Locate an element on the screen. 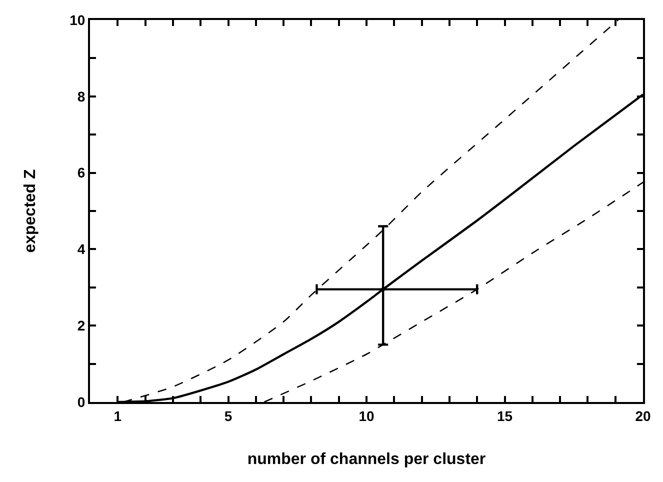  x-tick-label: 1 is located at coordinates (118, 416).